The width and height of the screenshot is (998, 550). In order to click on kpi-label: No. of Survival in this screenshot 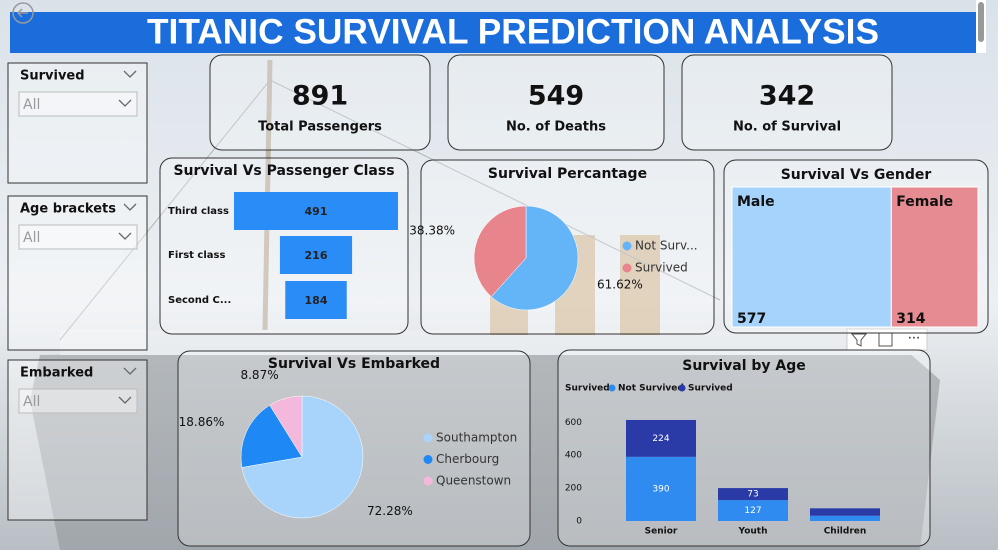, I will do `click(787, 127)`.